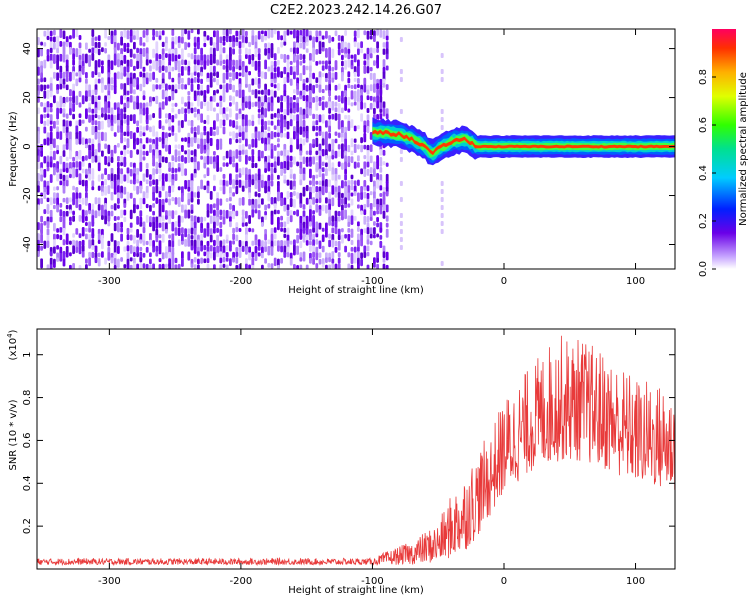 The width and height of the screenshot is (750, 600). What do you see at coordinates (523, 143) in the screenshot?
I see `signal-band-layer` at bounding box center [523, 143].